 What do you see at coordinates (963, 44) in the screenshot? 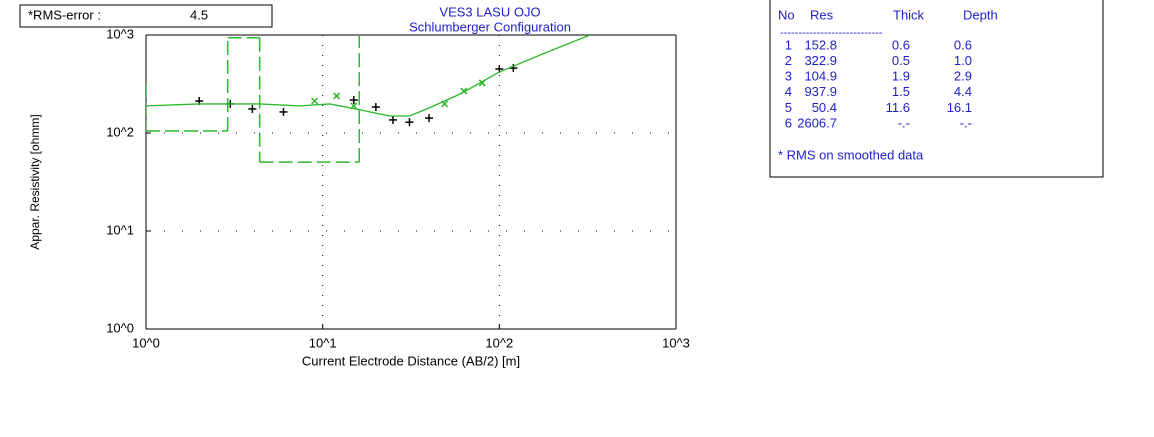
I see `cell-depth: 0.6` at bounding box center [963, 44].